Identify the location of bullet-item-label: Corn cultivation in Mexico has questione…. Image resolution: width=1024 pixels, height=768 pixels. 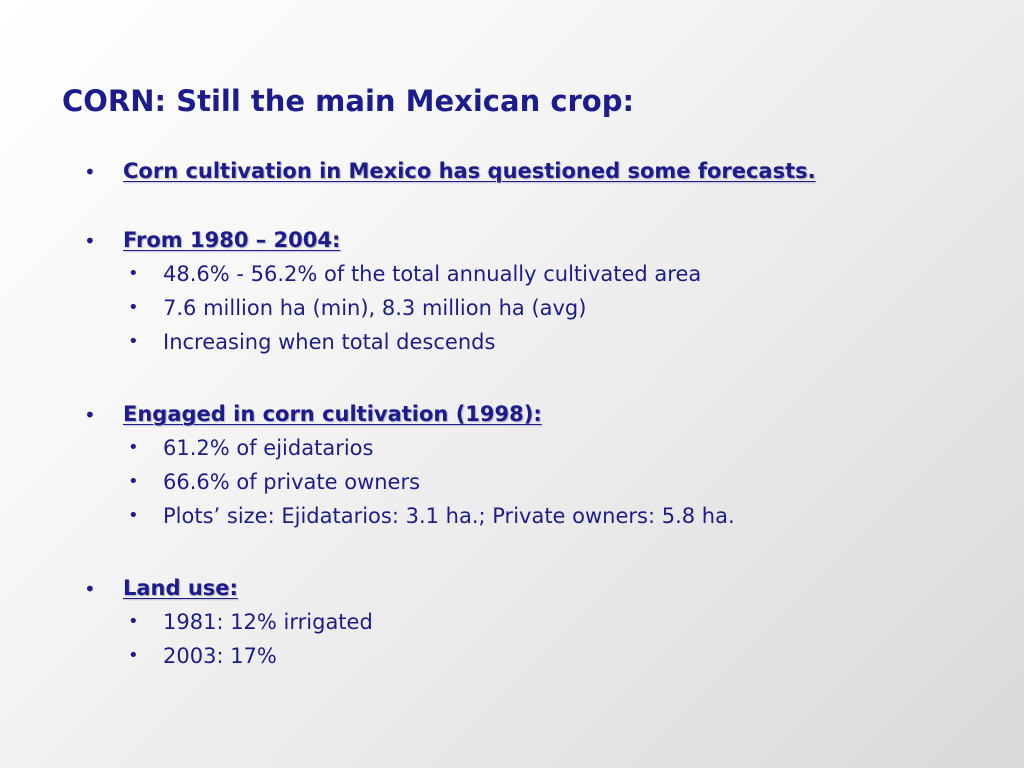
(469, 171).